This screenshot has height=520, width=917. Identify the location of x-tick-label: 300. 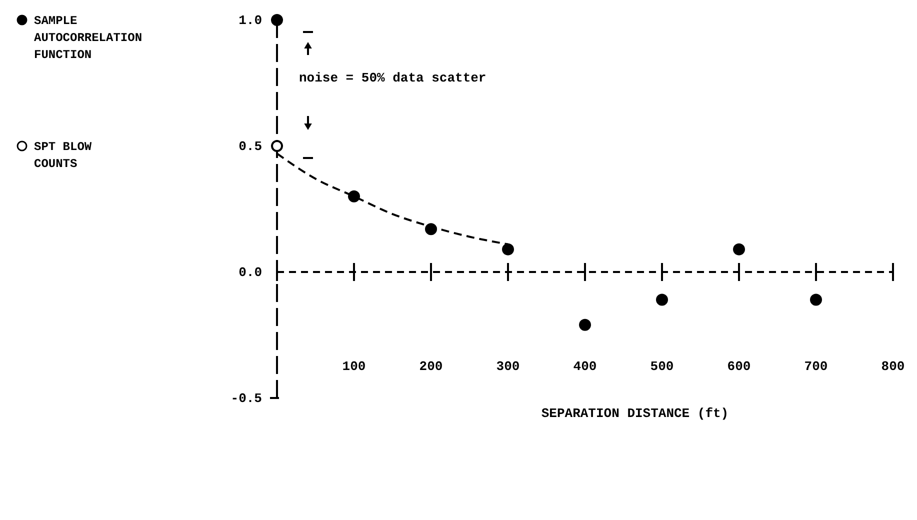
(508, 366).